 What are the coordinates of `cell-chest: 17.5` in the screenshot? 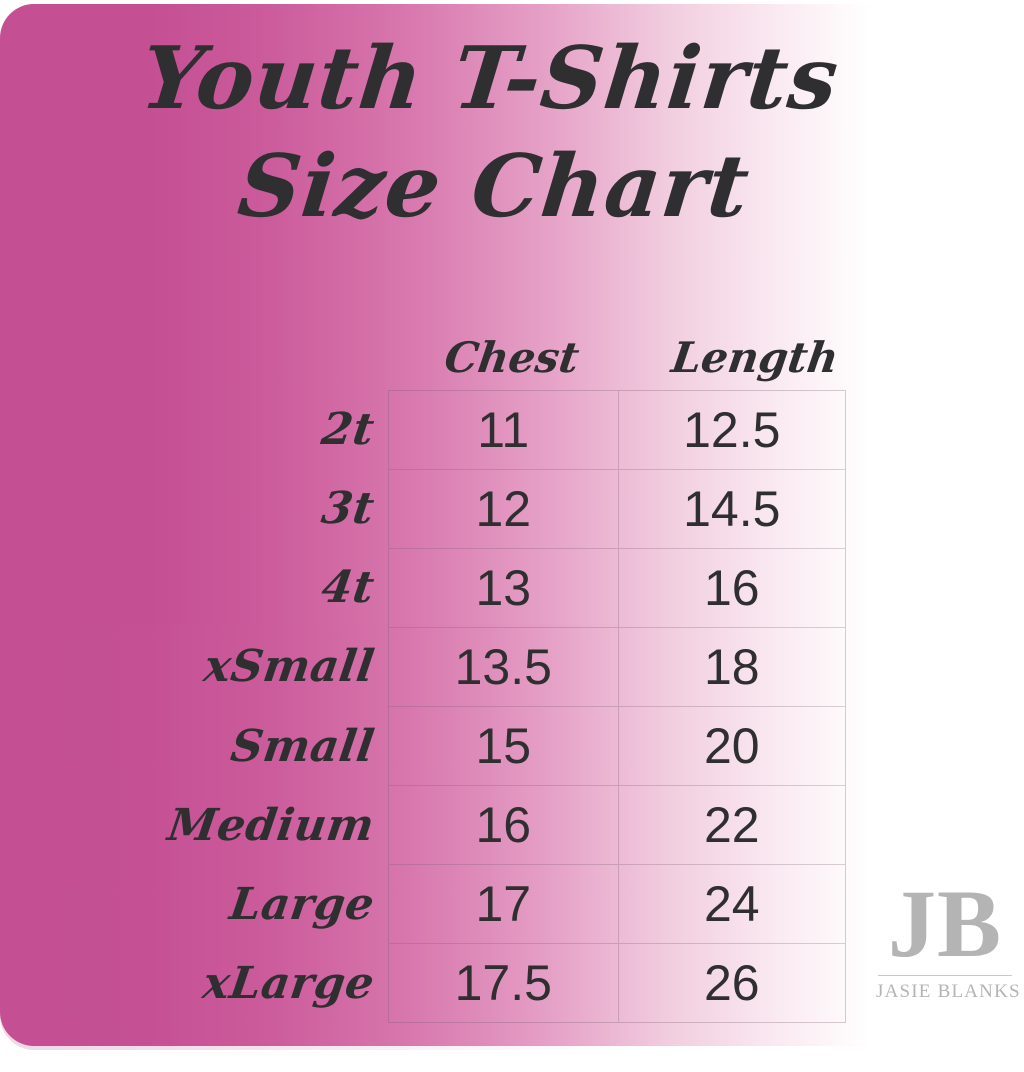 It's located at (504, 983).